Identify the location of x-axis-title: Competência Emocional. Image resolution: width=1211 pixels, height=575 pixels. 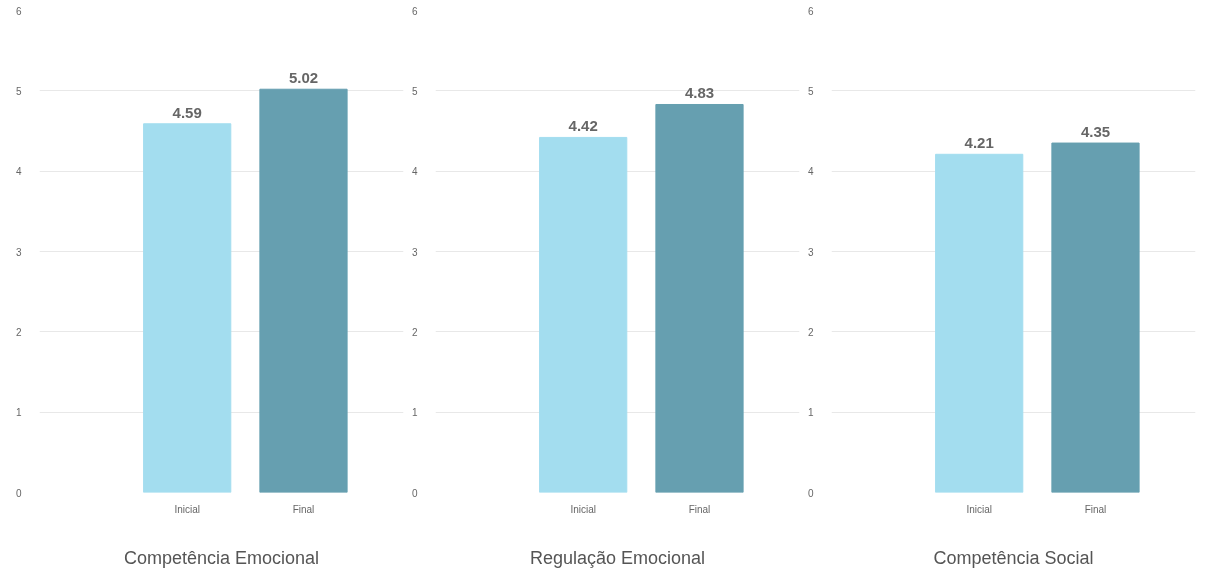
(221, 557).